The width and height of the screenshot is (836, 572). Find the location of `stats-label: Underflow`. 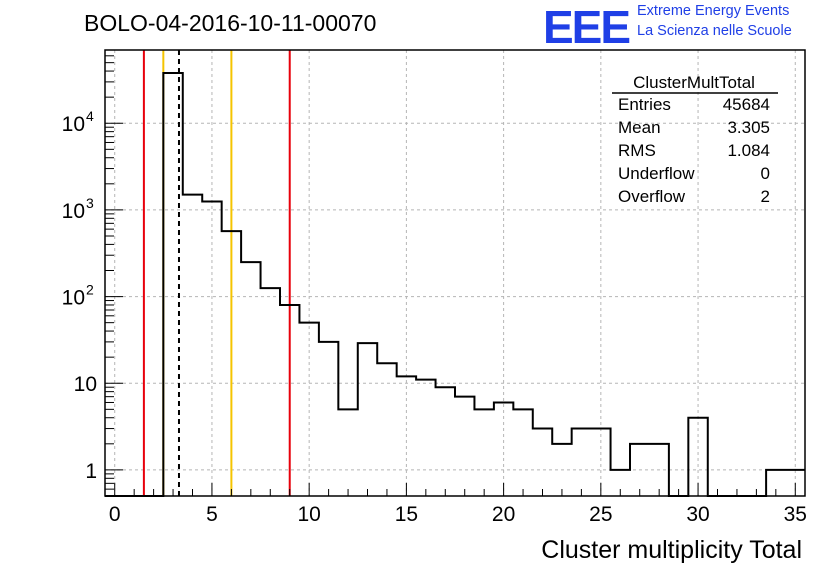

stats-label: Underflow is located at coordinates (656, 173).